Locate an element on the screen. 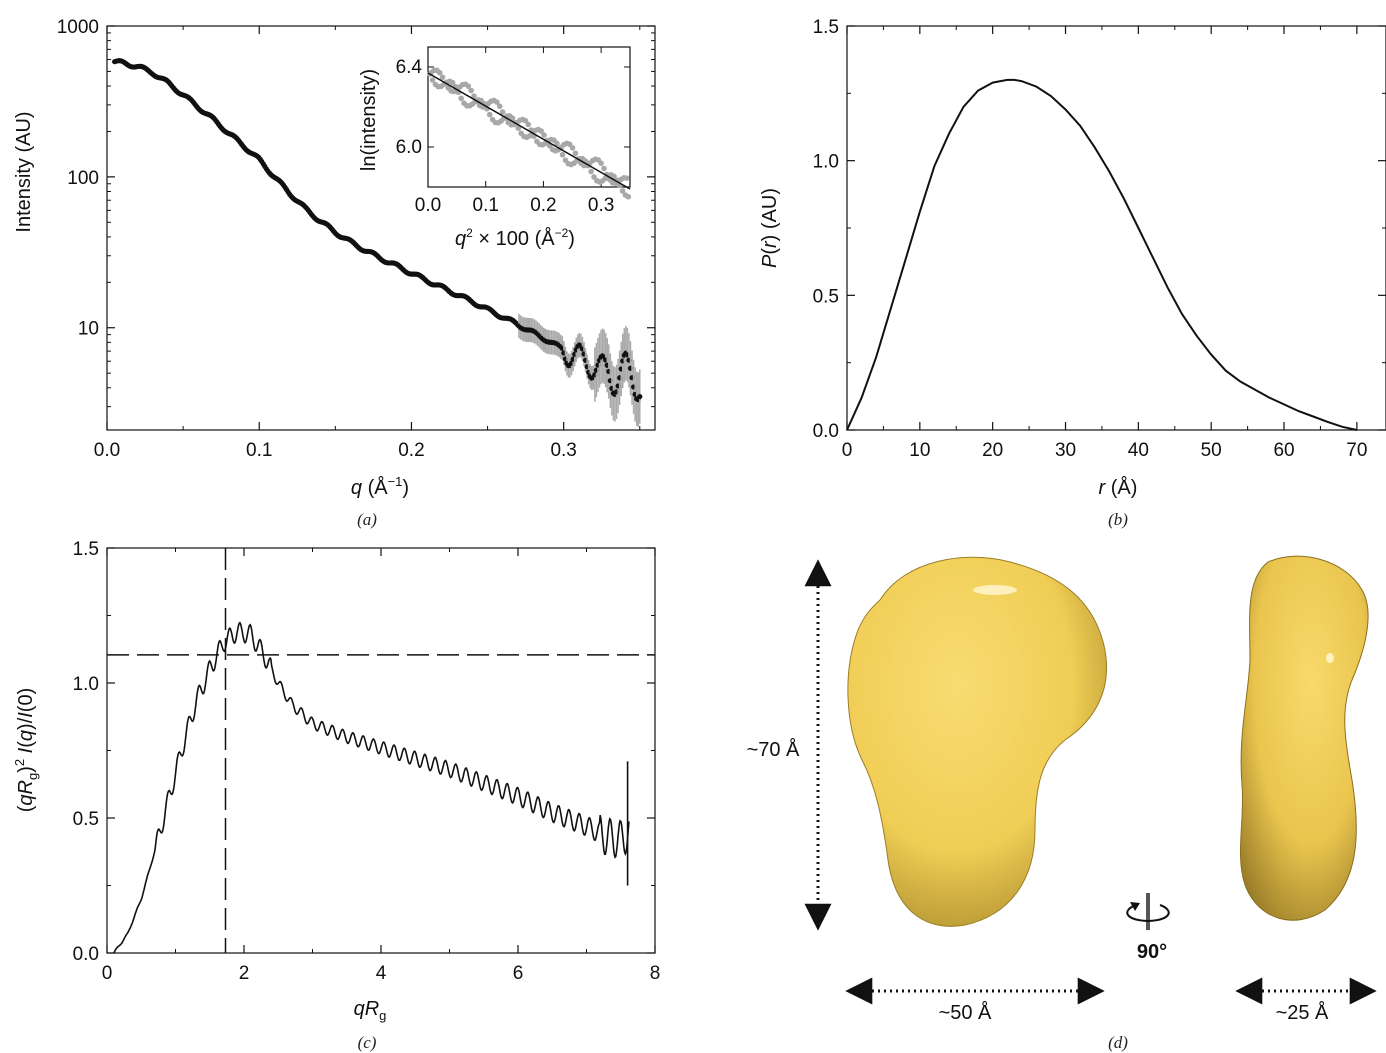 The image size is (1386, 1053). panel-c-x-tick-label: 6 is located at coordinates (518, 973).